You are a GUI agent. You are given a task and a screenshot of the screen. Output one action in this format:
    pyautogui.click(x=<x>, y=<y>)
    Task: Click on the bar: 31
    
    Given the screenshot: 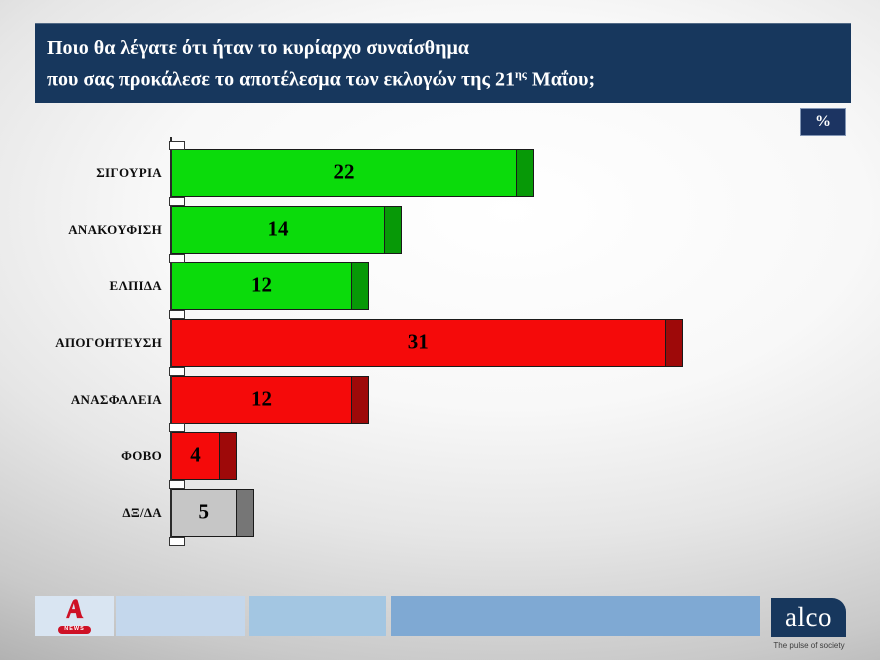 What is the action you would take?
    pyautogui.click(x=427, y=342)
    